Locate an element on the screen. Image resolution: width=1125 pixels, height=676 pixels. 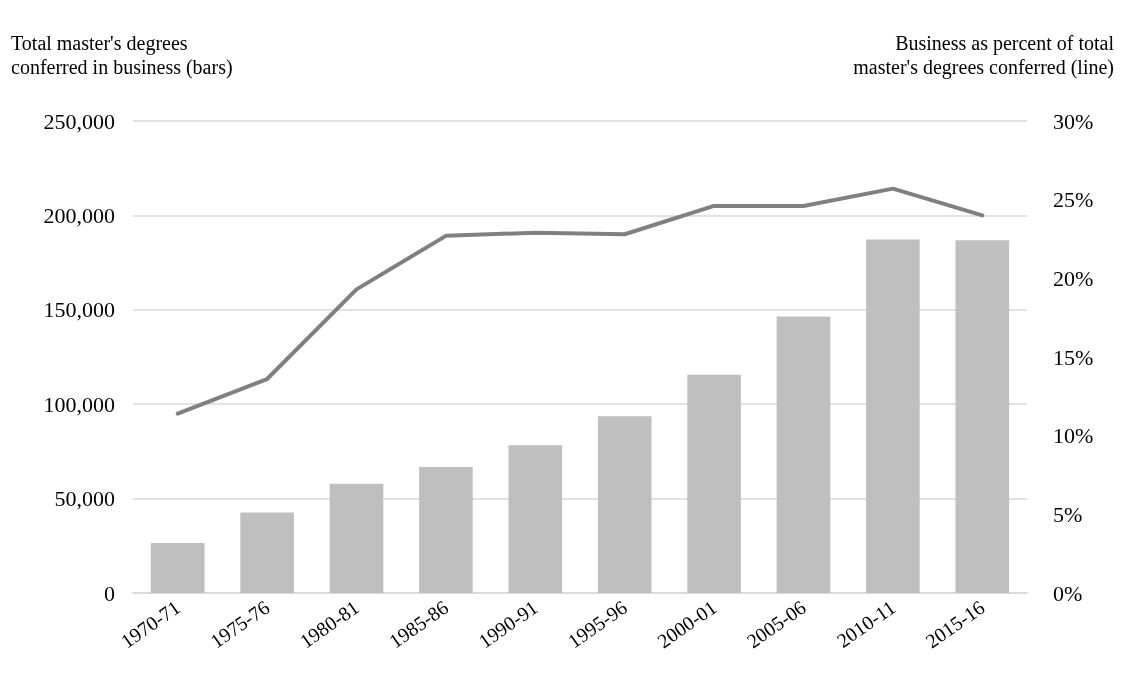
y2-tick-label: 5% is located at coordinates (1068, 514).